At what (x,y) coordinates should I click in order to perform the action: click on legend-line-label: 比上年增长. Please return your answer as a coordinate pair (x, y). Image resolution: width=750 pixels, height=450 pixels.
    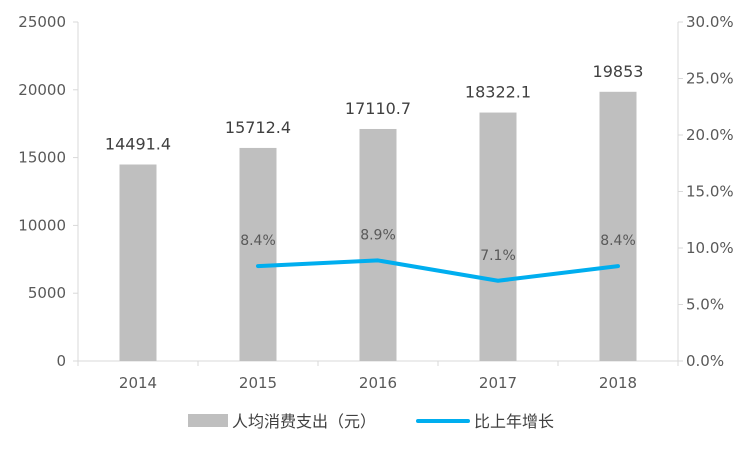
    Looking at the image, I should click on (514, 421).